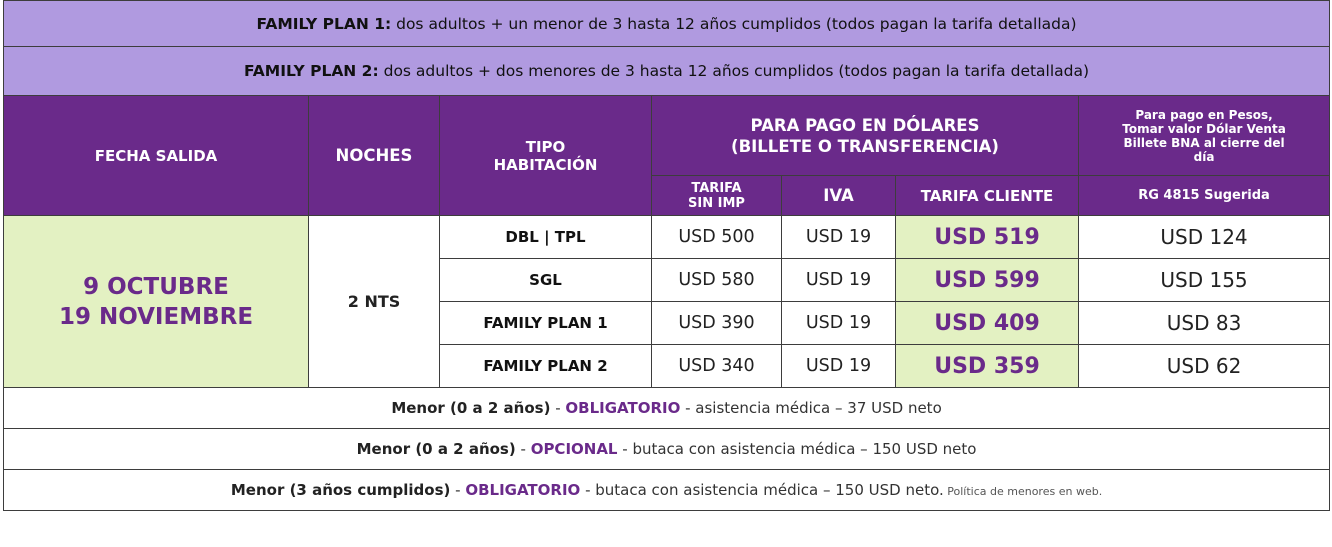  What do you see at coordinates (838, 195) in the screenshot?
I see `header-iva: IVA` at bounding box center [838, 195].